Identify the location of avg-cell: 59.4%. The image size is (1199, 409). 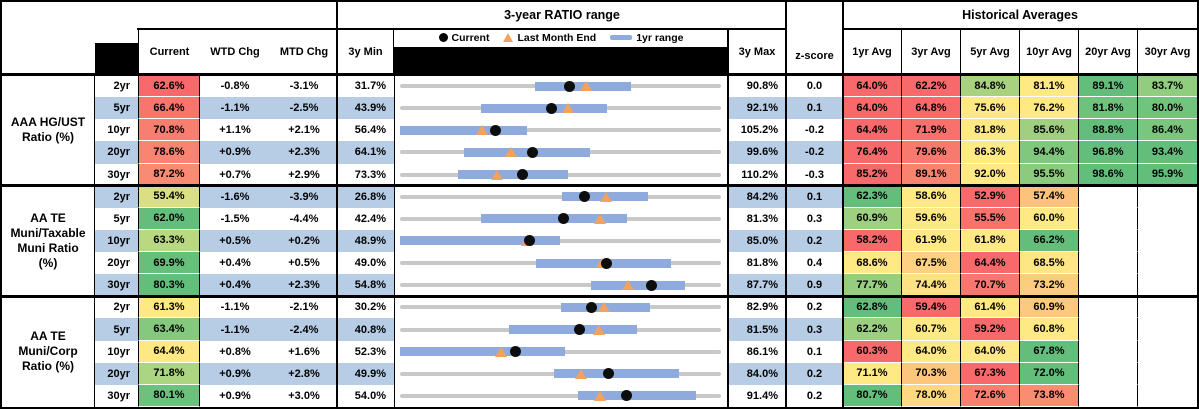
(931, 307).